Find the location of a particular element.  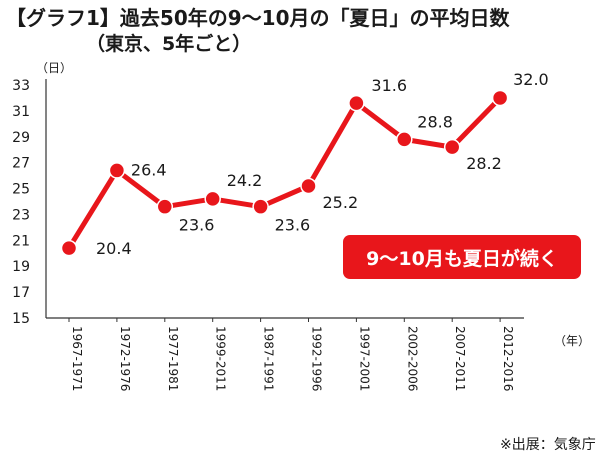

y-axis-unit: （日） is located at coordinates (54, 68).